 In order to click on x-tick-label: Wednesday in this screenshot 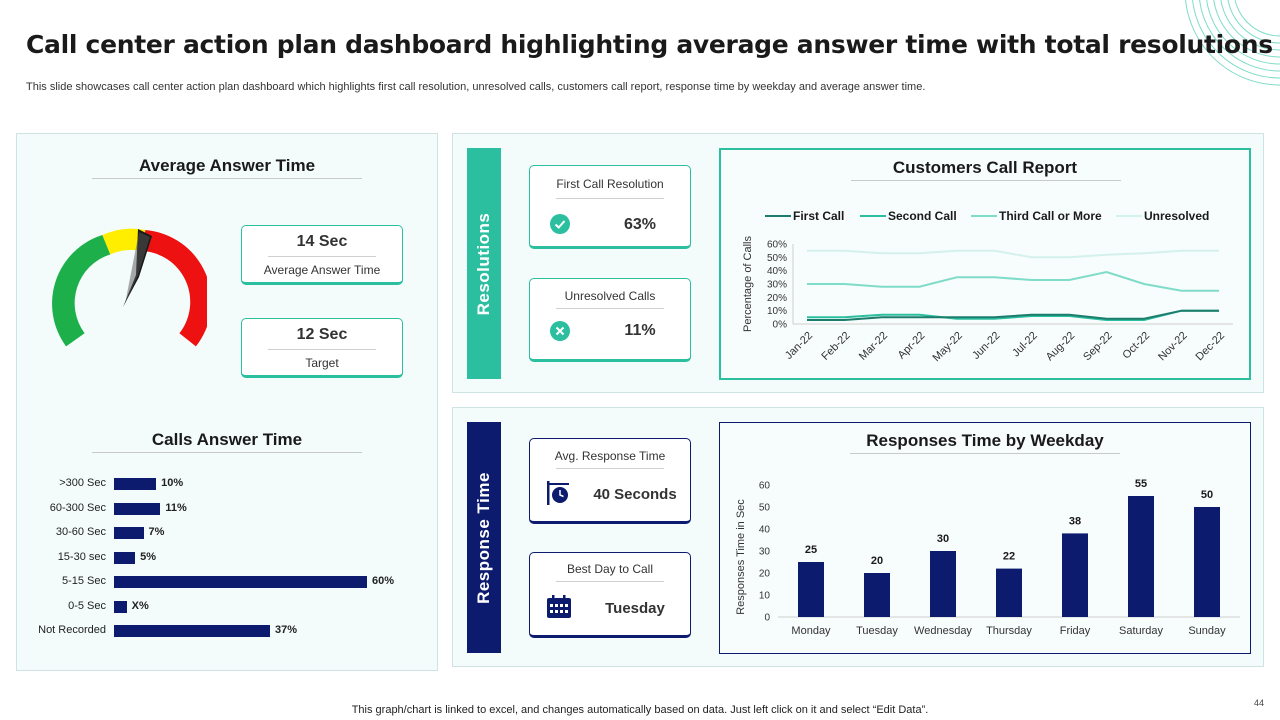, I will do `click(943, 631)`.